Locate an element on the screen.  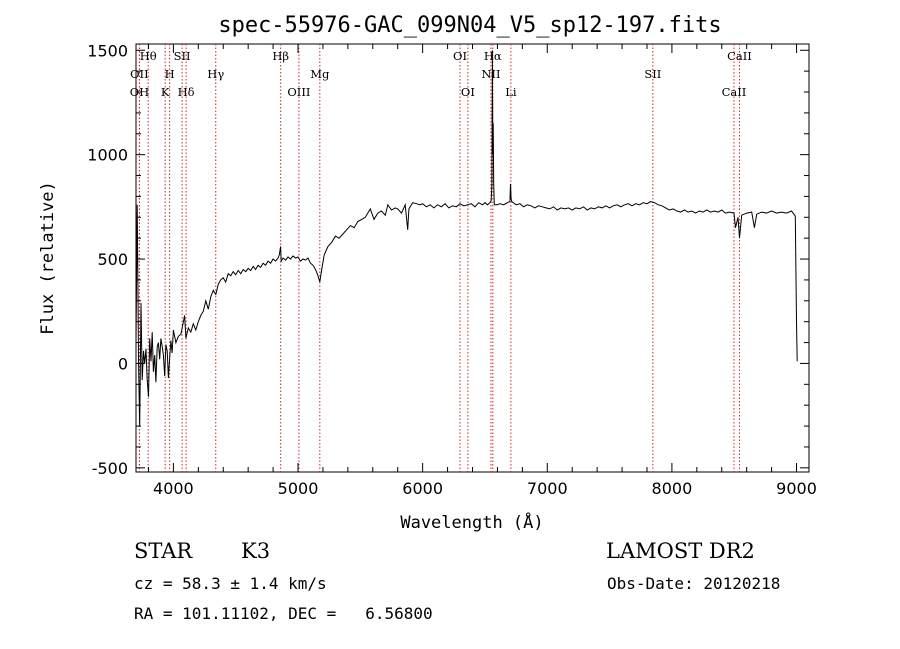
y-tick-label: 1500 is located at coordinates (107, 50).